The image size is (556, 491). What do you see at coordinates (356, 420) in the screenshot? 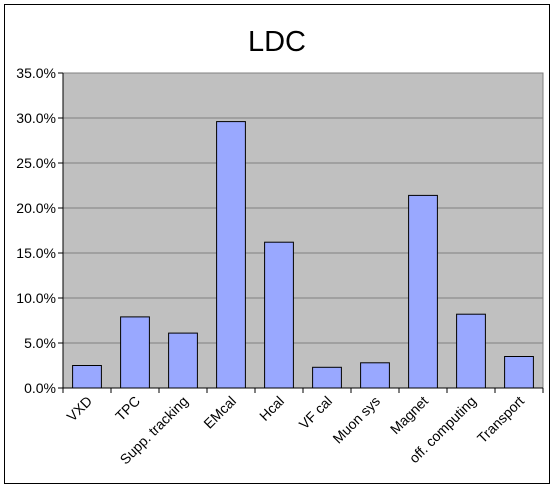
I see `x-tick-label: Muon sys` at bounding box center [356, 420].